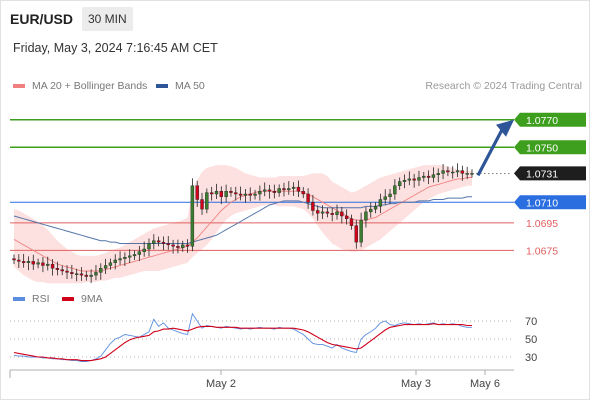  I want to click on legend-bb-swatch, so click(19, 86).